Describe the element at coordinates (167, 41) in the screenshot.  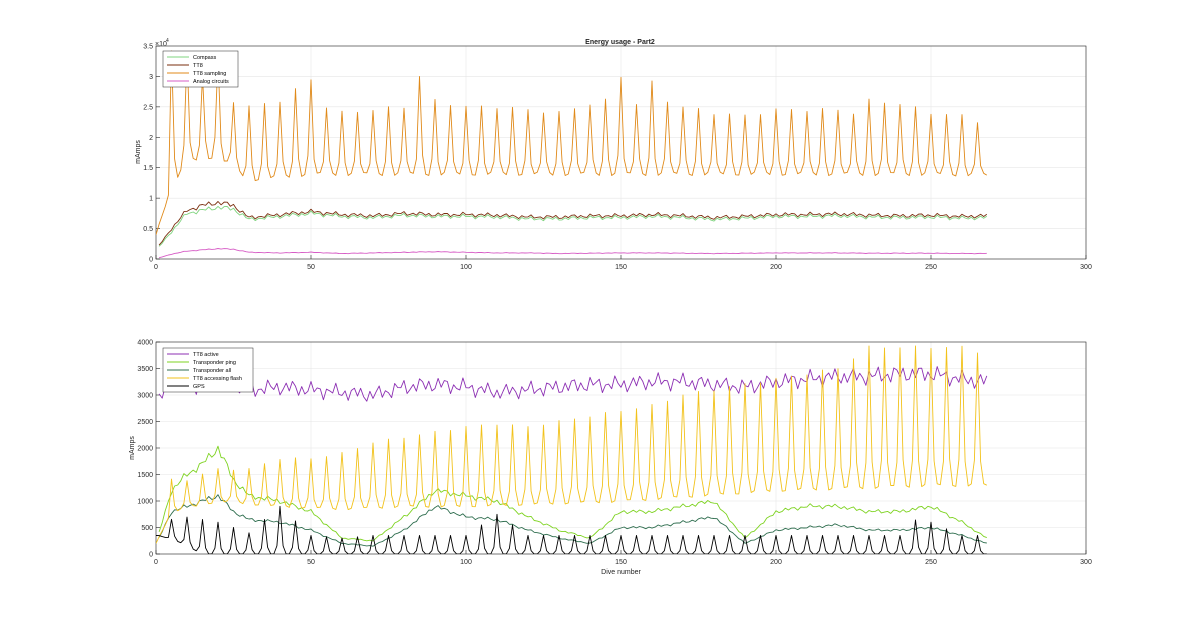
I see `y-exponent-power: 4` at that location.